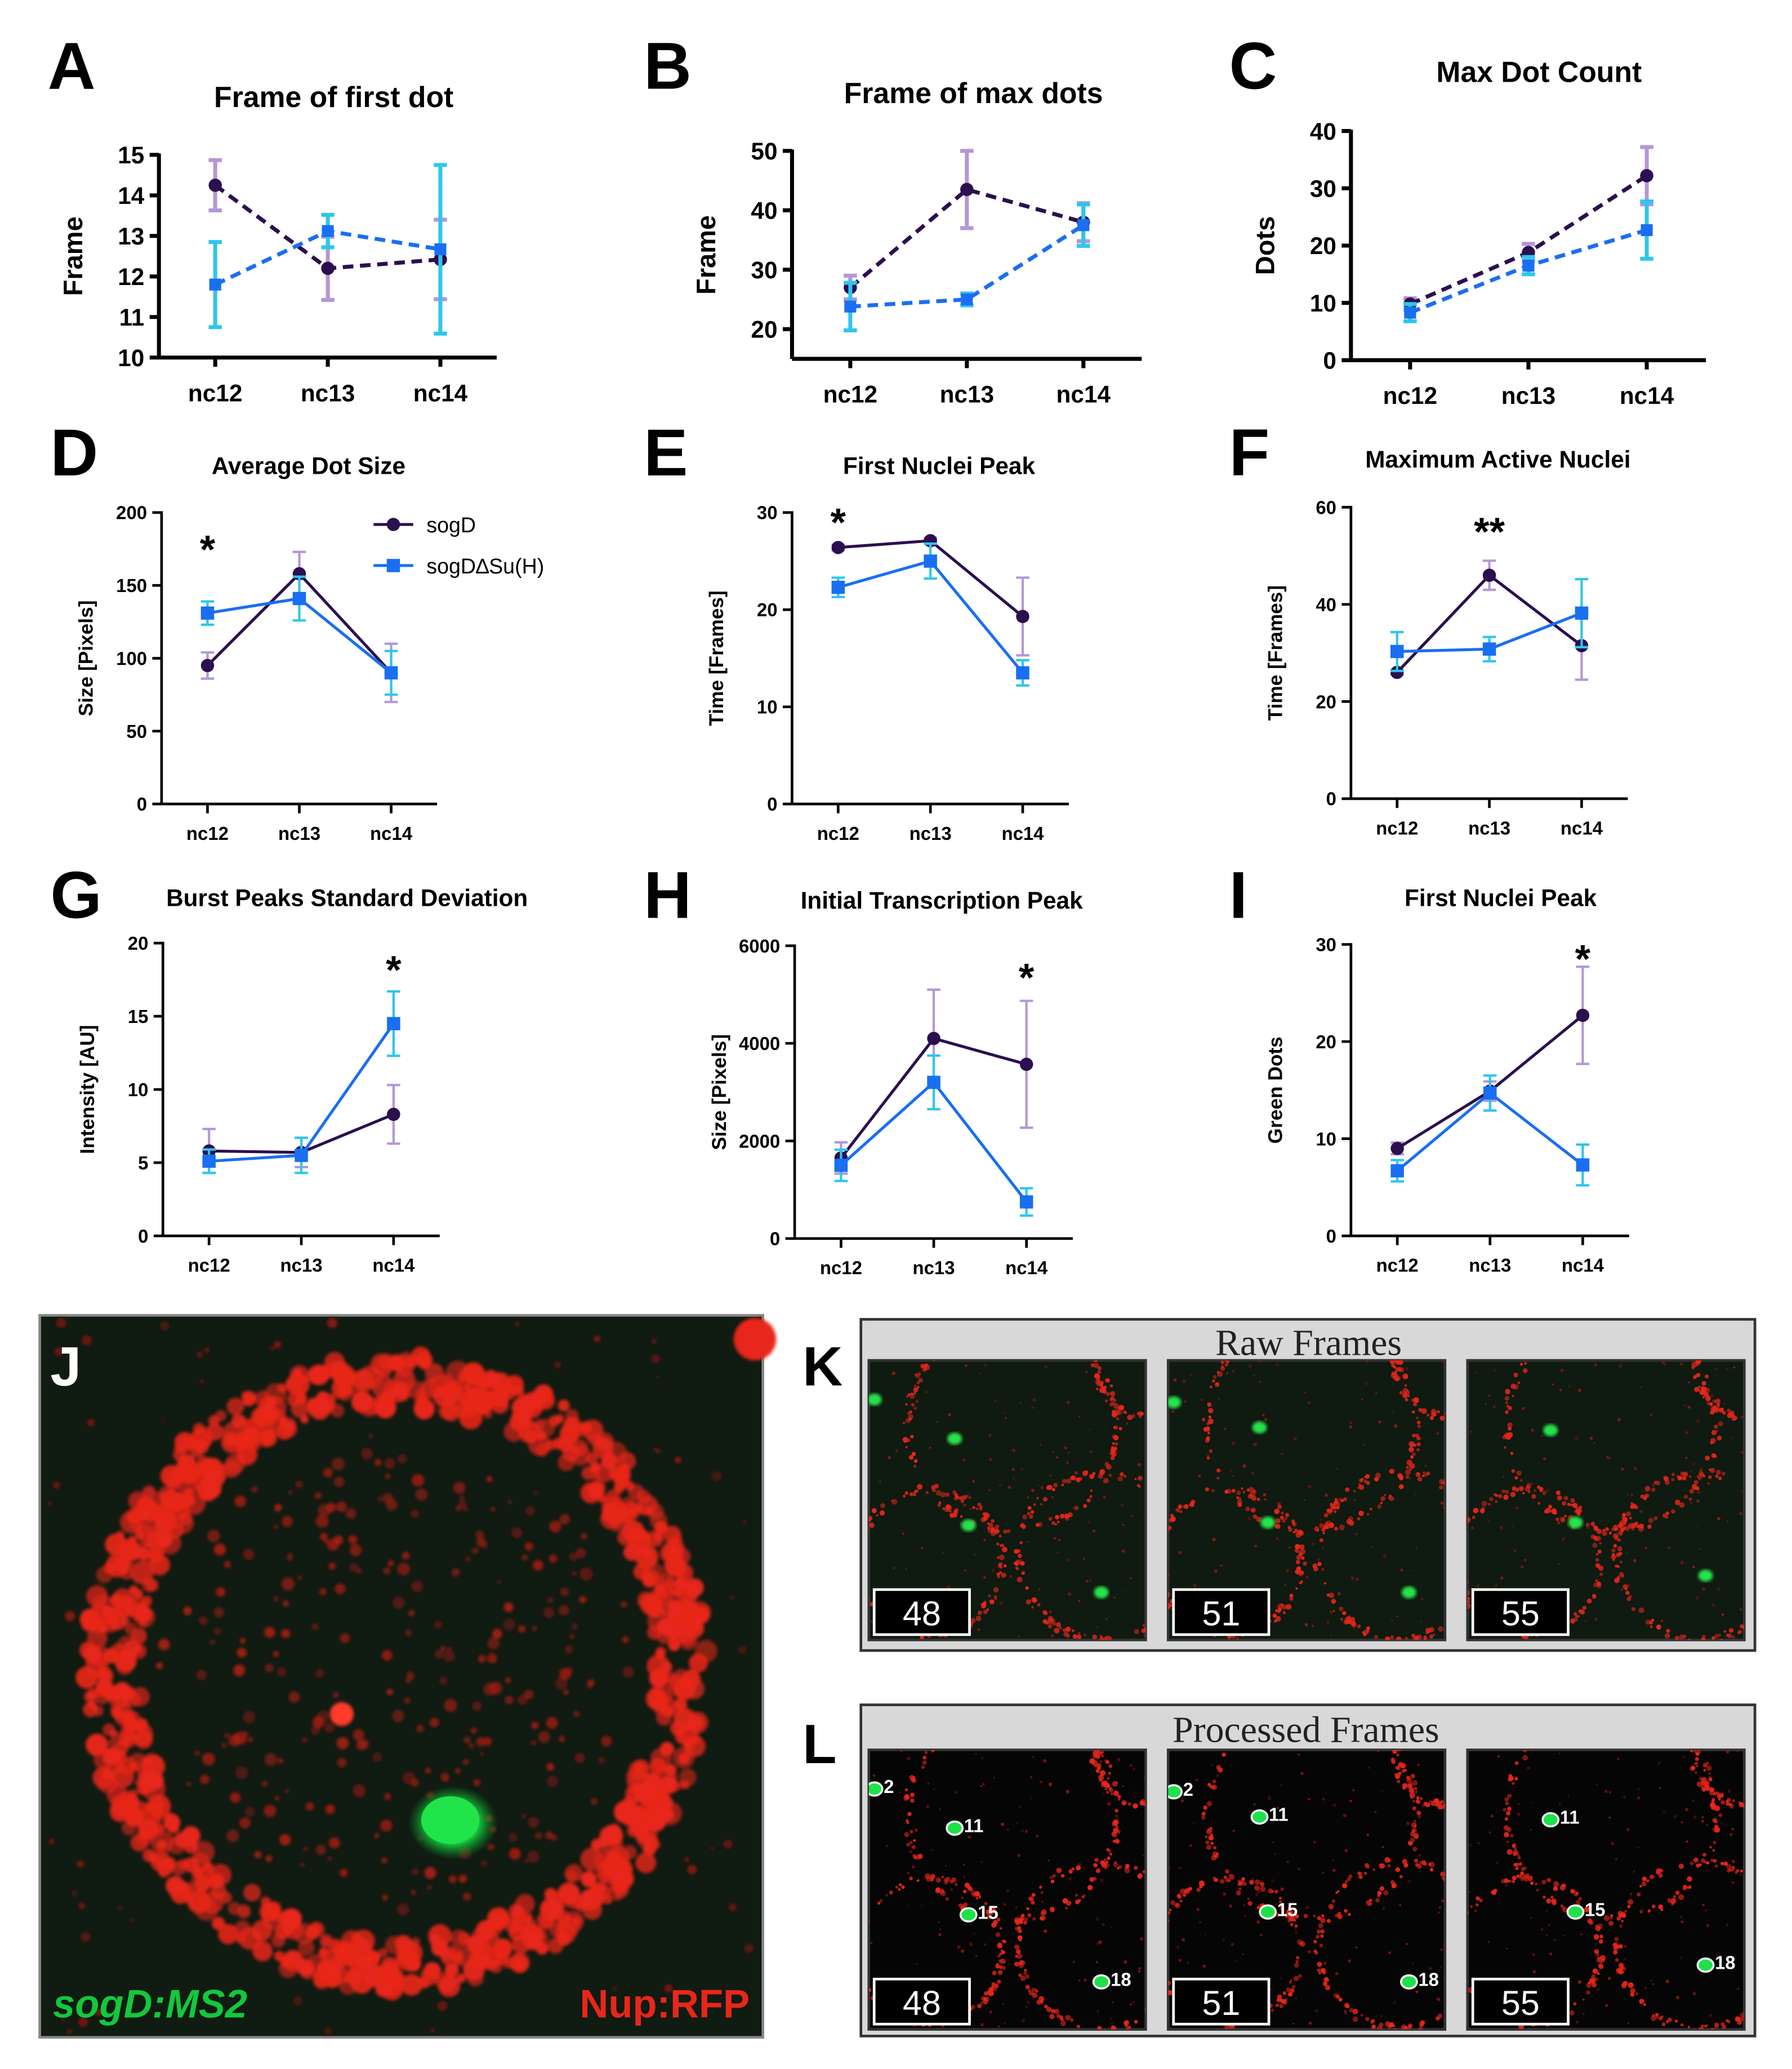 The height and width of the screenshot is (2069, 1792). Describe the element at coordinates (72, 66) in the screenshot. I see `panel-label-a: A` at that location.